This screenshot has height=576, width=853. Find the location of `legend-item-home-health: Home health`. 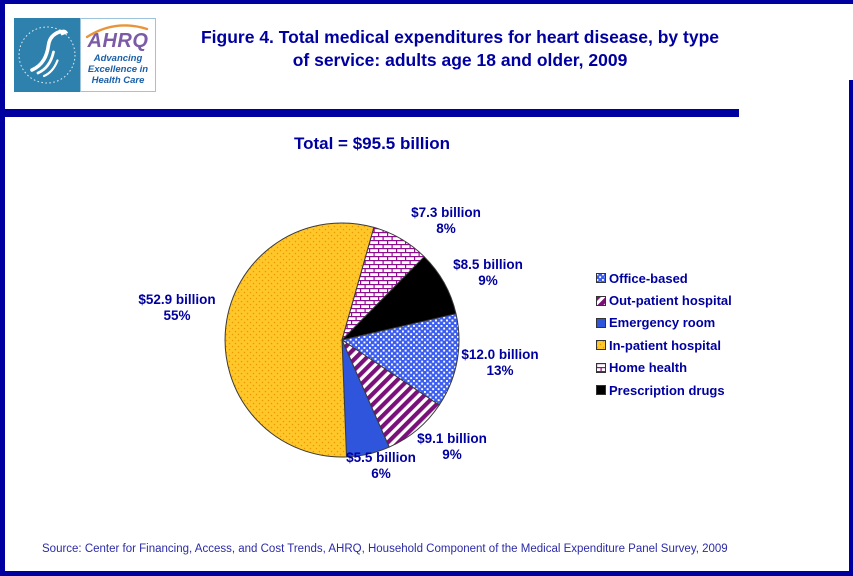

legend-item-home-health: Home health is located at coordinates (664, 368).